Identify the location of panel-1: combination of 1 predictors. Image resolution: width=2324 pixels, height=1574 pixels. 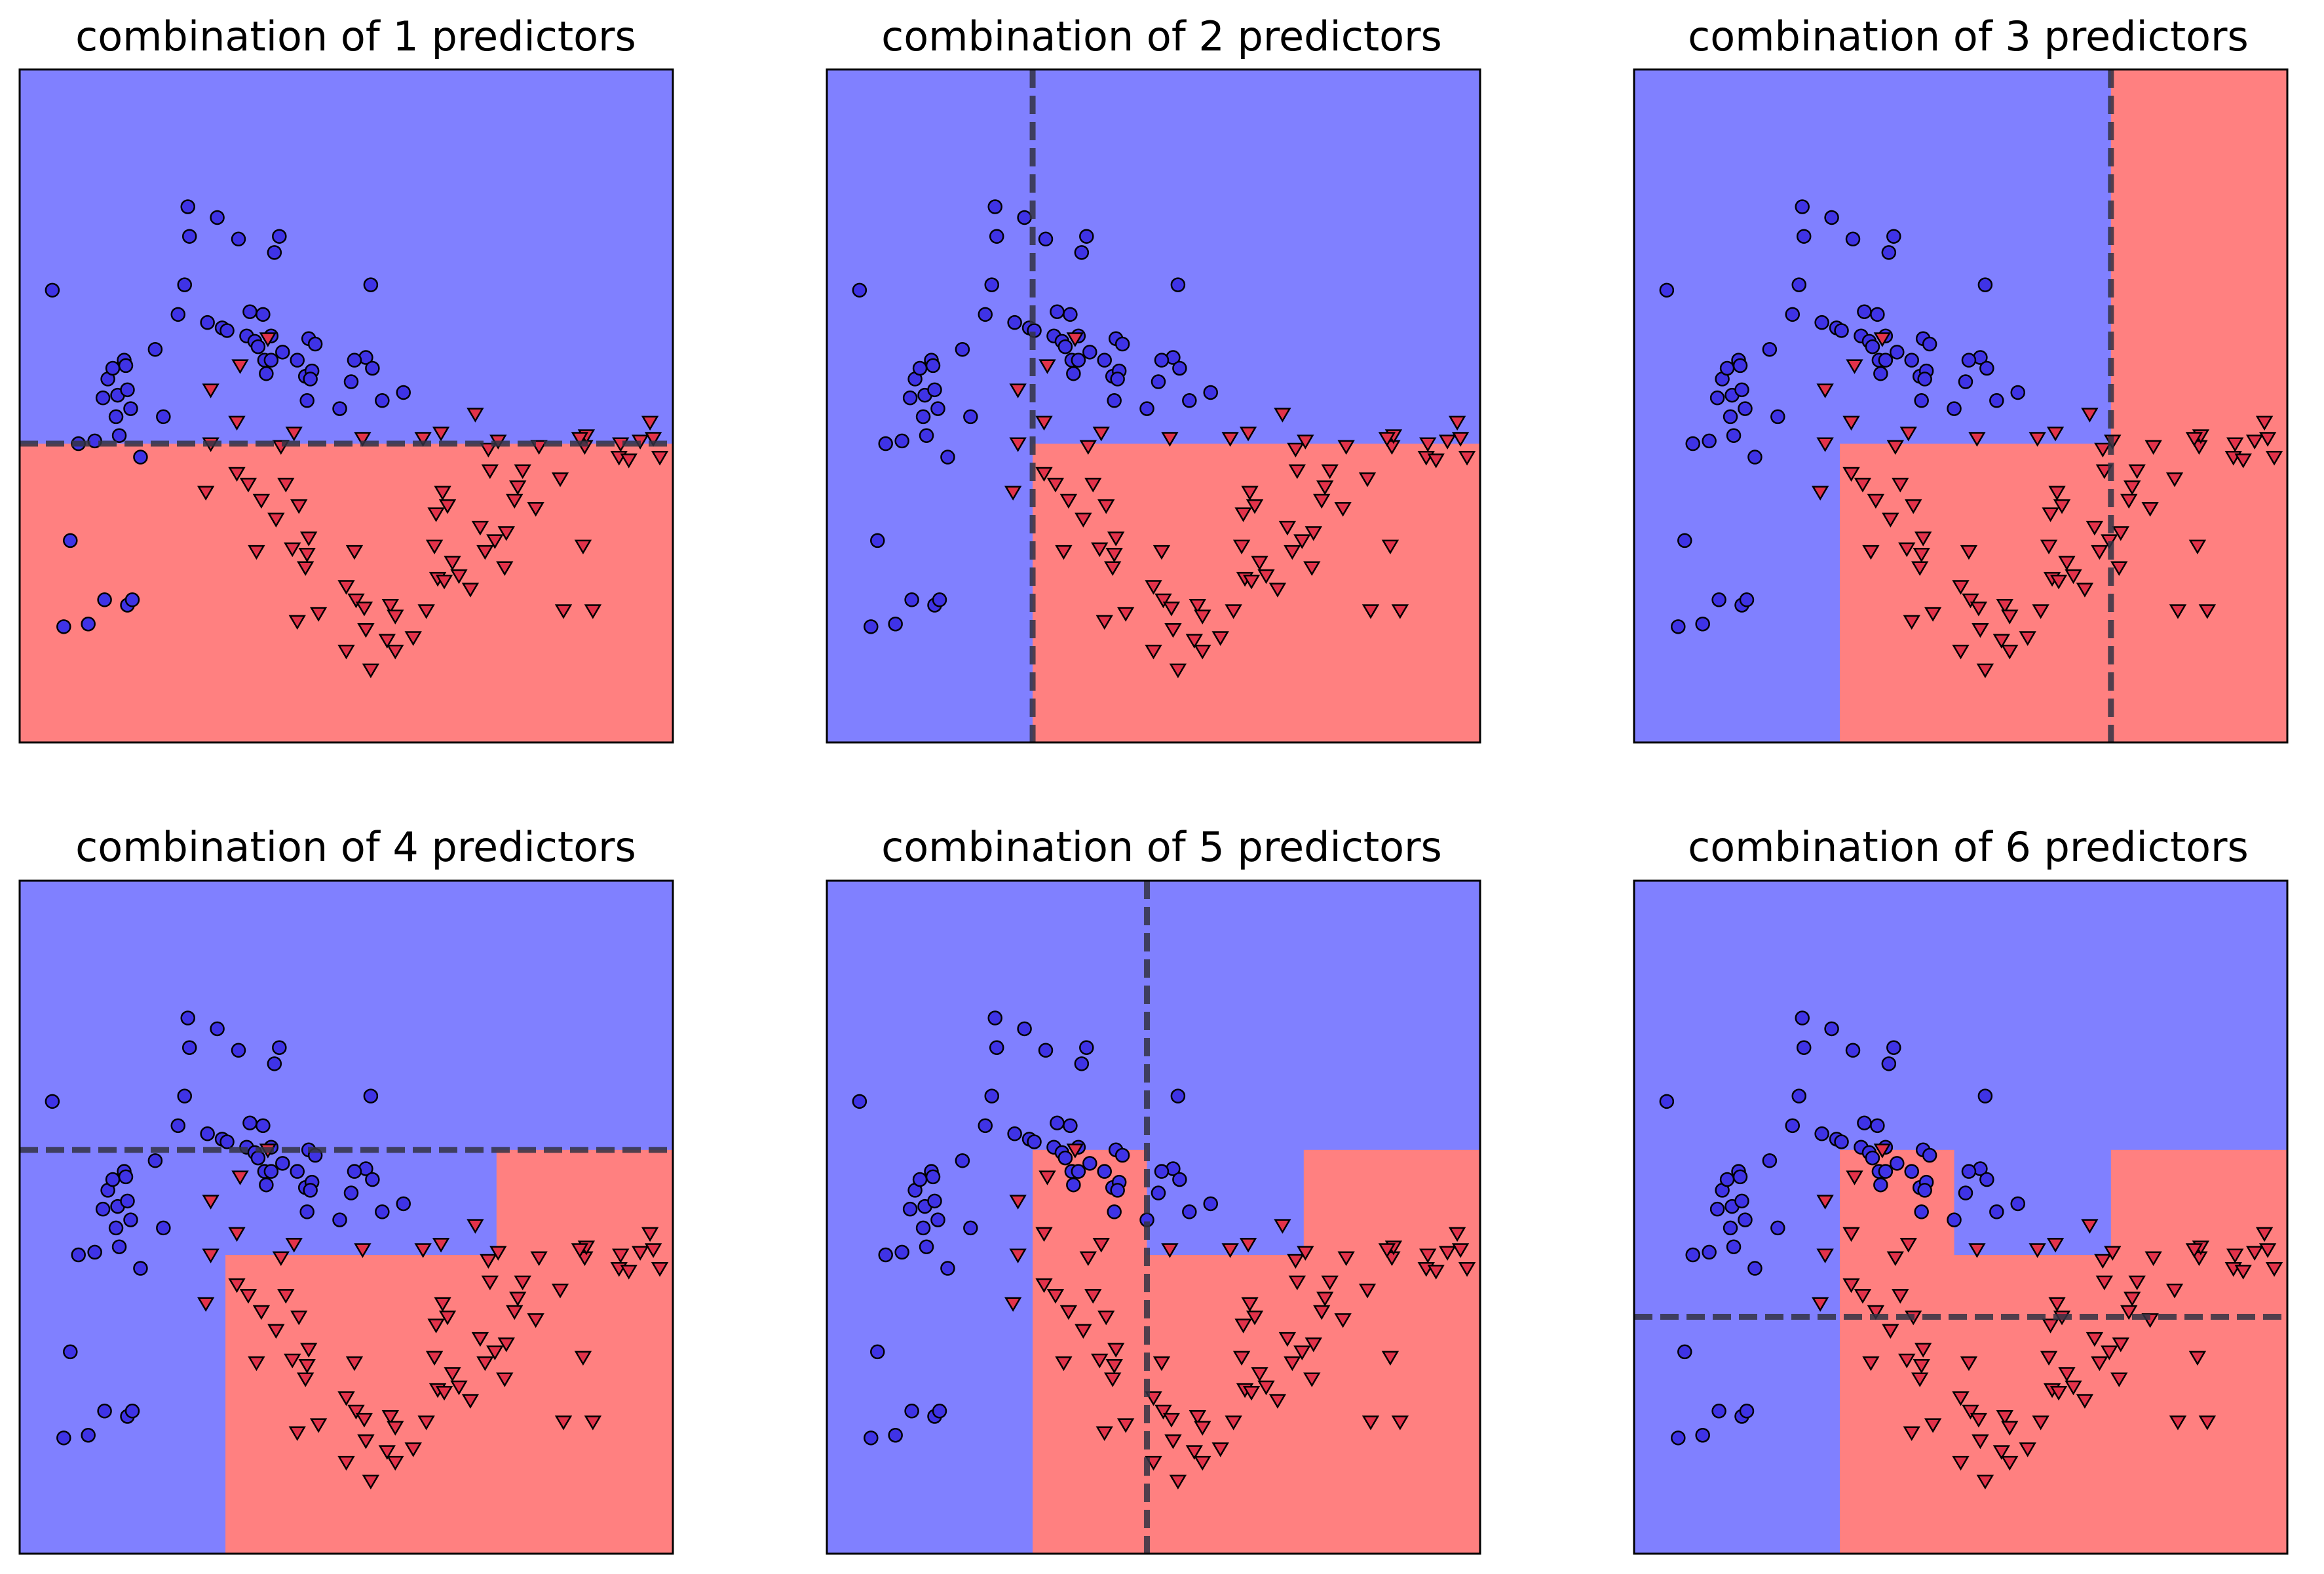
(346, 378).